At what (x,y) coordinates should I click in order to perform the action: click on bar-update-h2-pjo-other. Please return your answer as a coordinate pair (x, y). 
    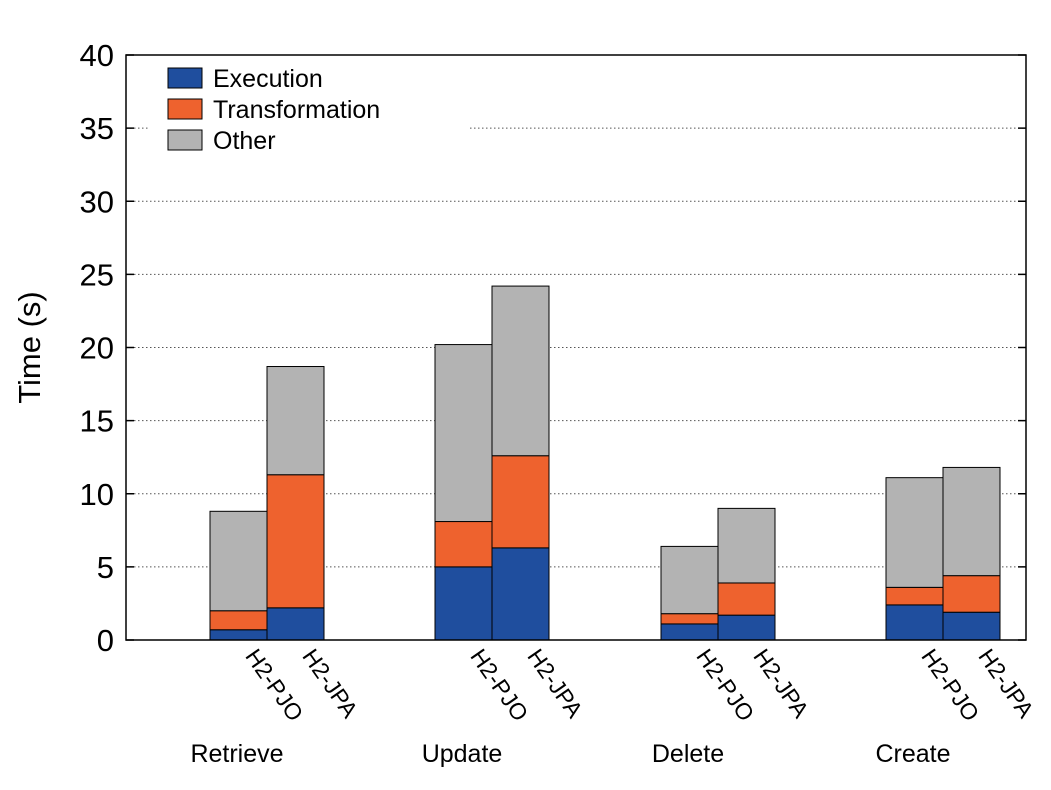
    Looking at the image, I should click on (463, 433).